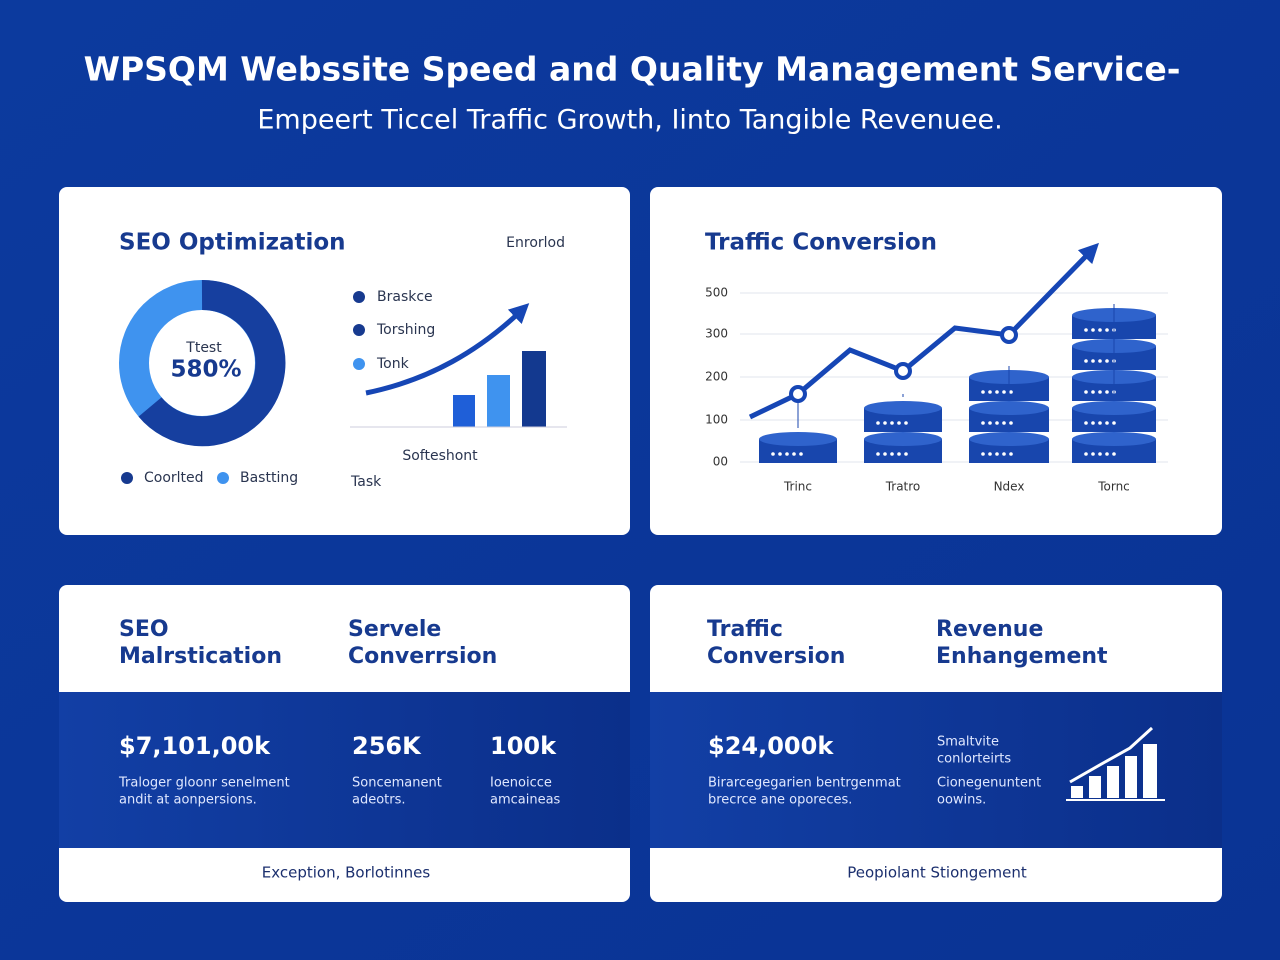  What do you see at coordinates (903, 487) in the screenshot?
I see `x-tick-label: Tratro` at bounding box center [903, 487].